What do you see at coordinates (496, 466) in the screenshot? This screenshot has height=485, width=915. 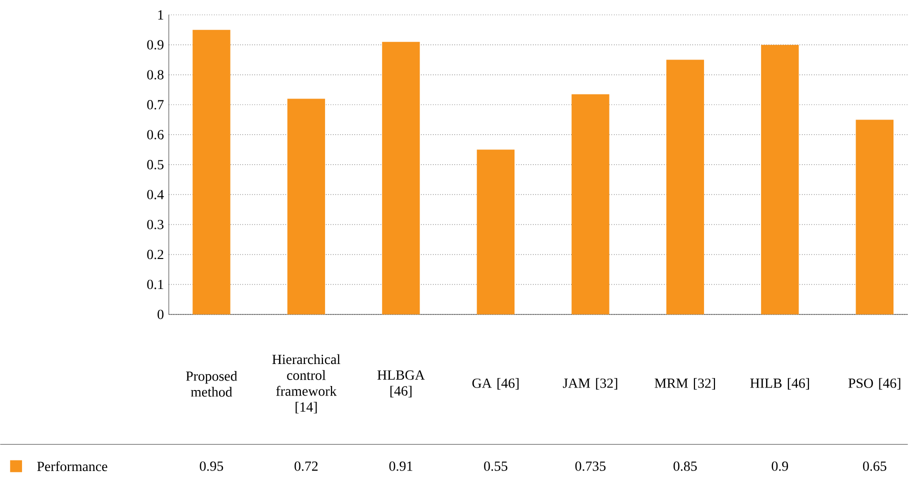 I see `data-label: 0.55` at bounding box center [496, 466].